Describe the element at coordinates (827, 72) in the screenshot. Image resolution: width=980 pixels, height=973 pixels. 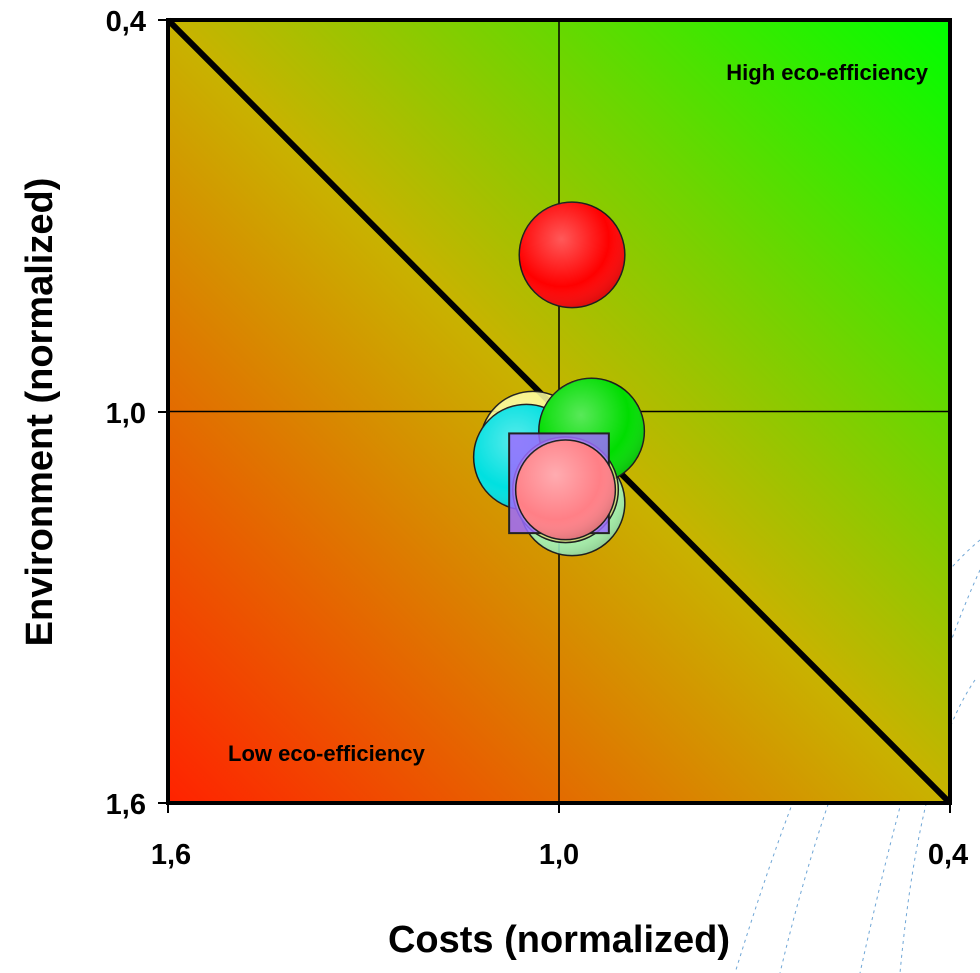
I see `high-eco-efficiency-label: High eco-efficiency` at that location.